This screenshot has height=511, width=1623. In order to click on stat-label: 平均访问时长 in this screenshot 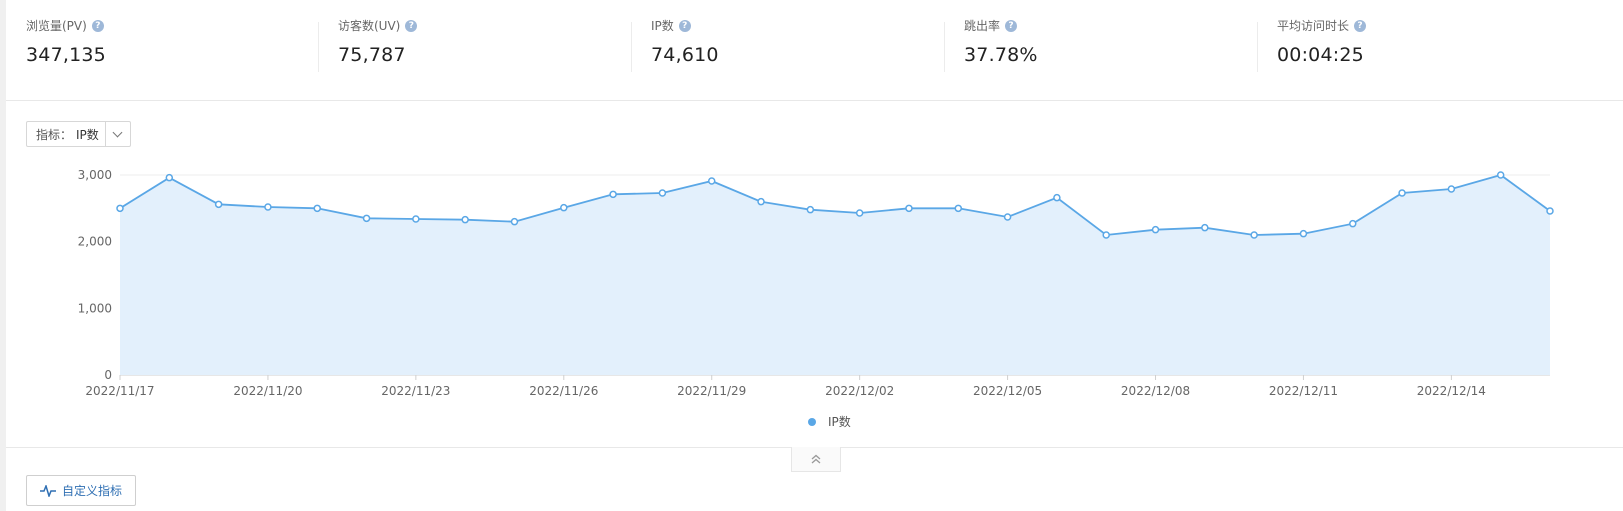, I will do `click(1313, 26)`.